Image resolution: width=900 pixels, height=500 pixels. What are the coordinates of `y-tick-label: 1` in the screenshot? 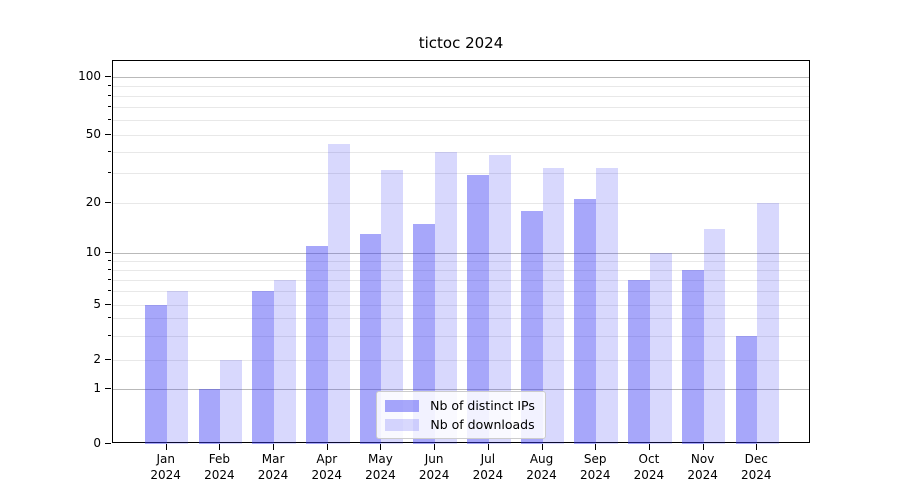 It's located at (97, 388).